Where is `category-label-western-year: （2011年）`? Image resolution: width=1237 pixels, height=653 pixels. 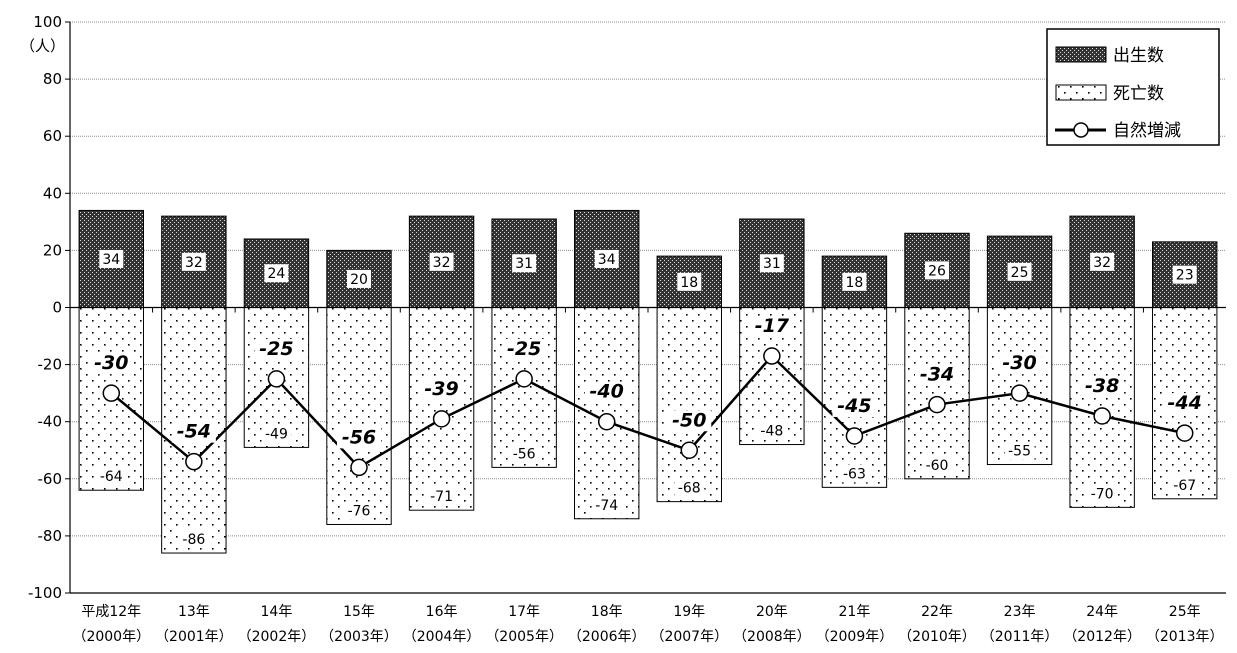
category-label-western-year: （2011年） is located at coordinates (1020, 637).